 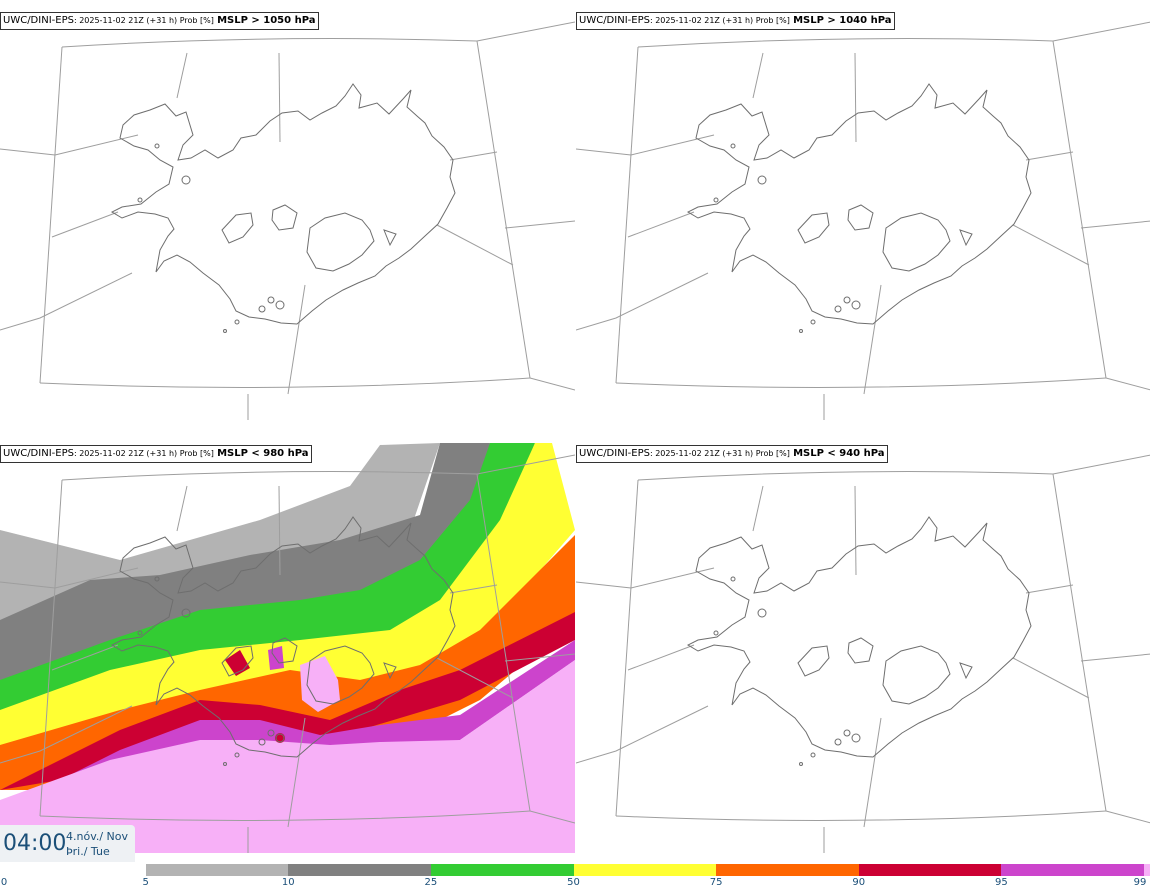 I want to click on colorbar-tick-label: 0, so click(x=4, y=882).